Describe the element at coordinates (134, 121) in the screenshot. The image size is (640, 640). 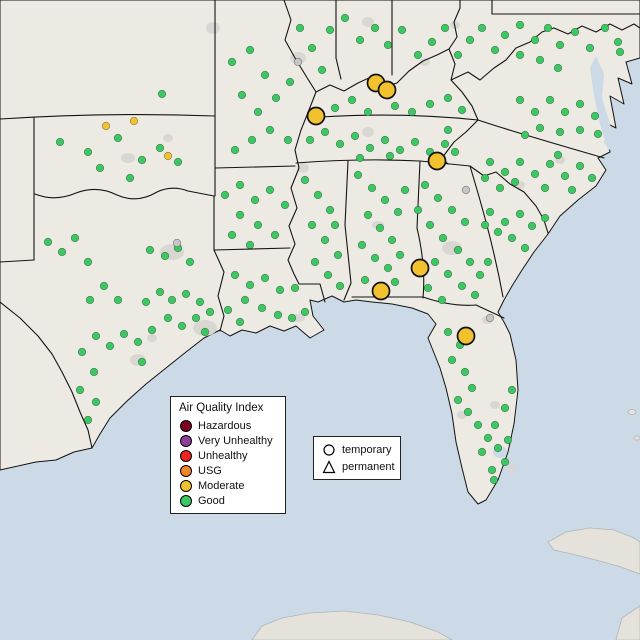
I see `monitor-point-moderate` at that location.